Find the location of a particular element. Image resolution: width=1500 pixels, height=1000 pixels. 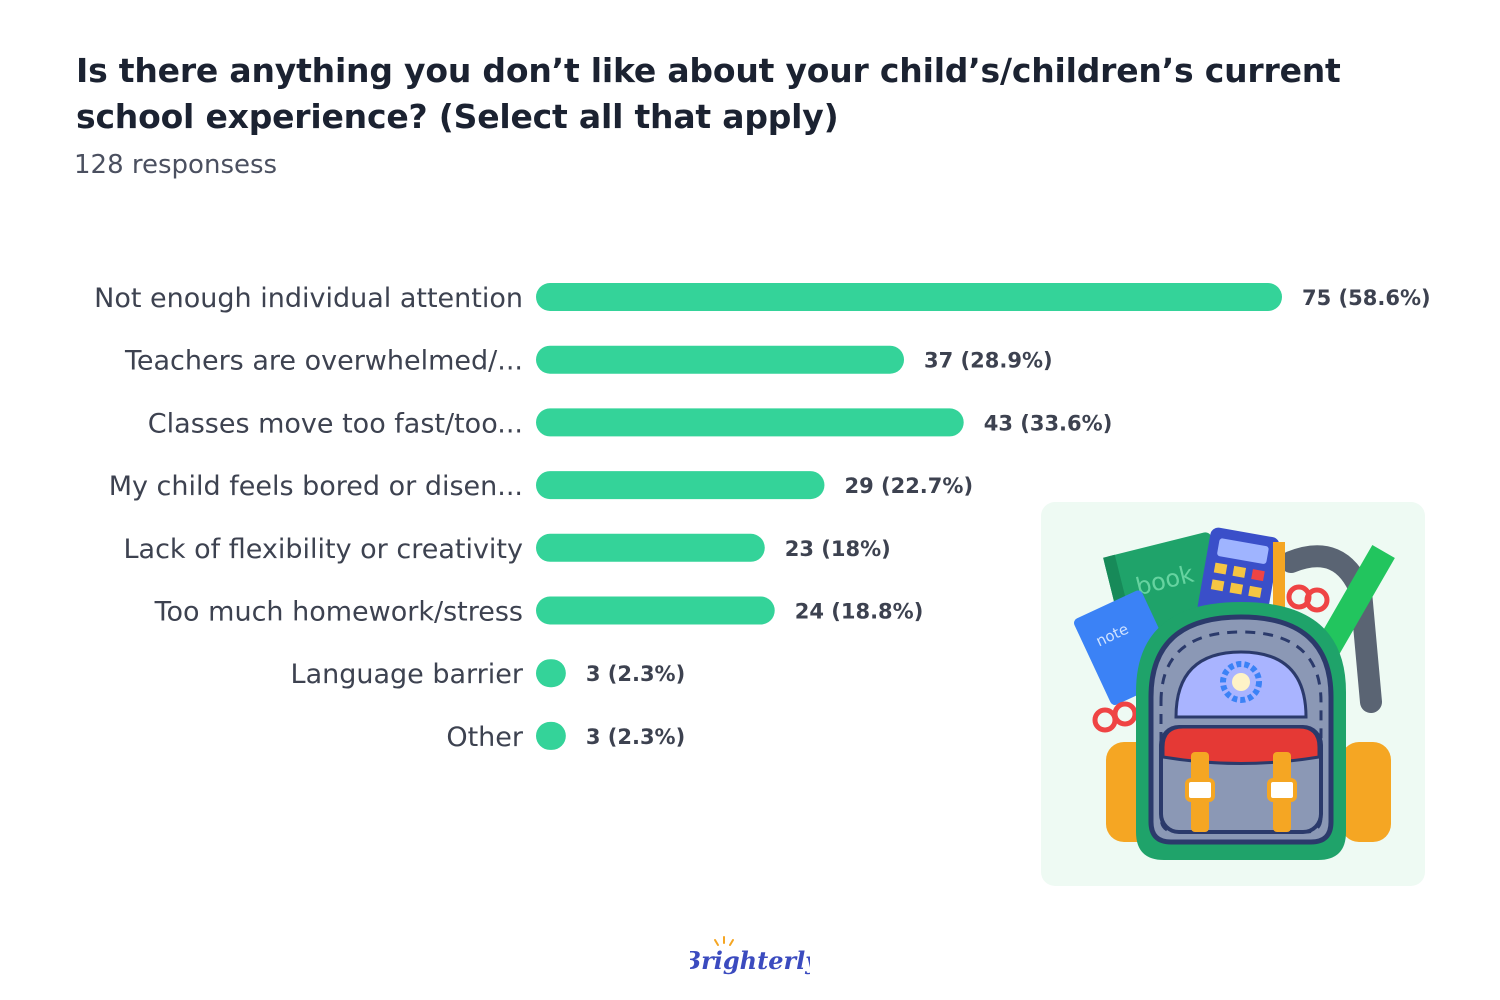

category-label: Other is located at coordinates (485, 737).